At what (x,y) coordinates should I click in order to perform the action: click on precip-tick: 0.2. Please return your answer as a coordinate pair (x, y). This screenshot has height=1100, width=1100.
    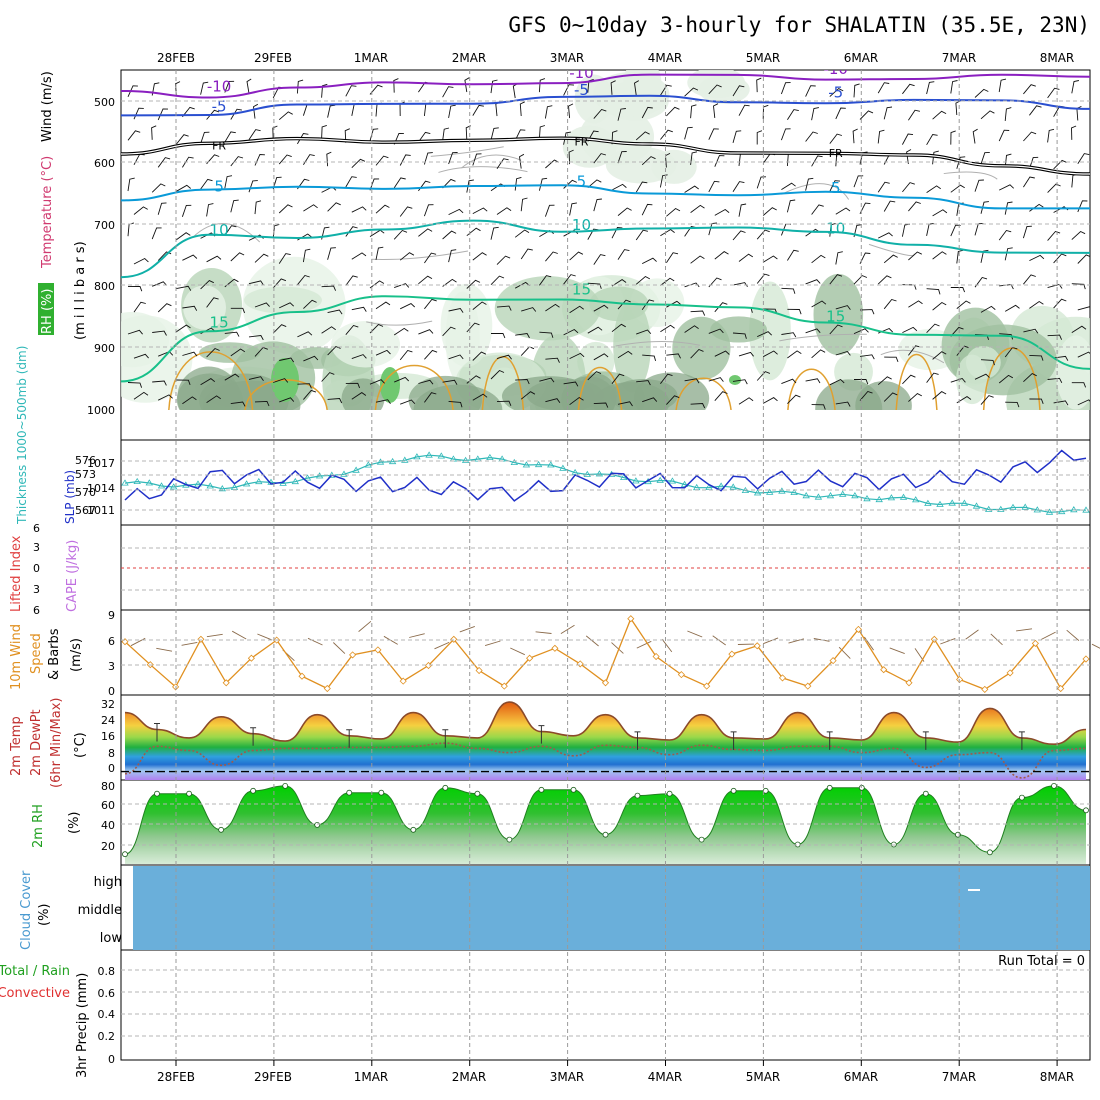
    Looking at the image, I should click on (107, 1036).